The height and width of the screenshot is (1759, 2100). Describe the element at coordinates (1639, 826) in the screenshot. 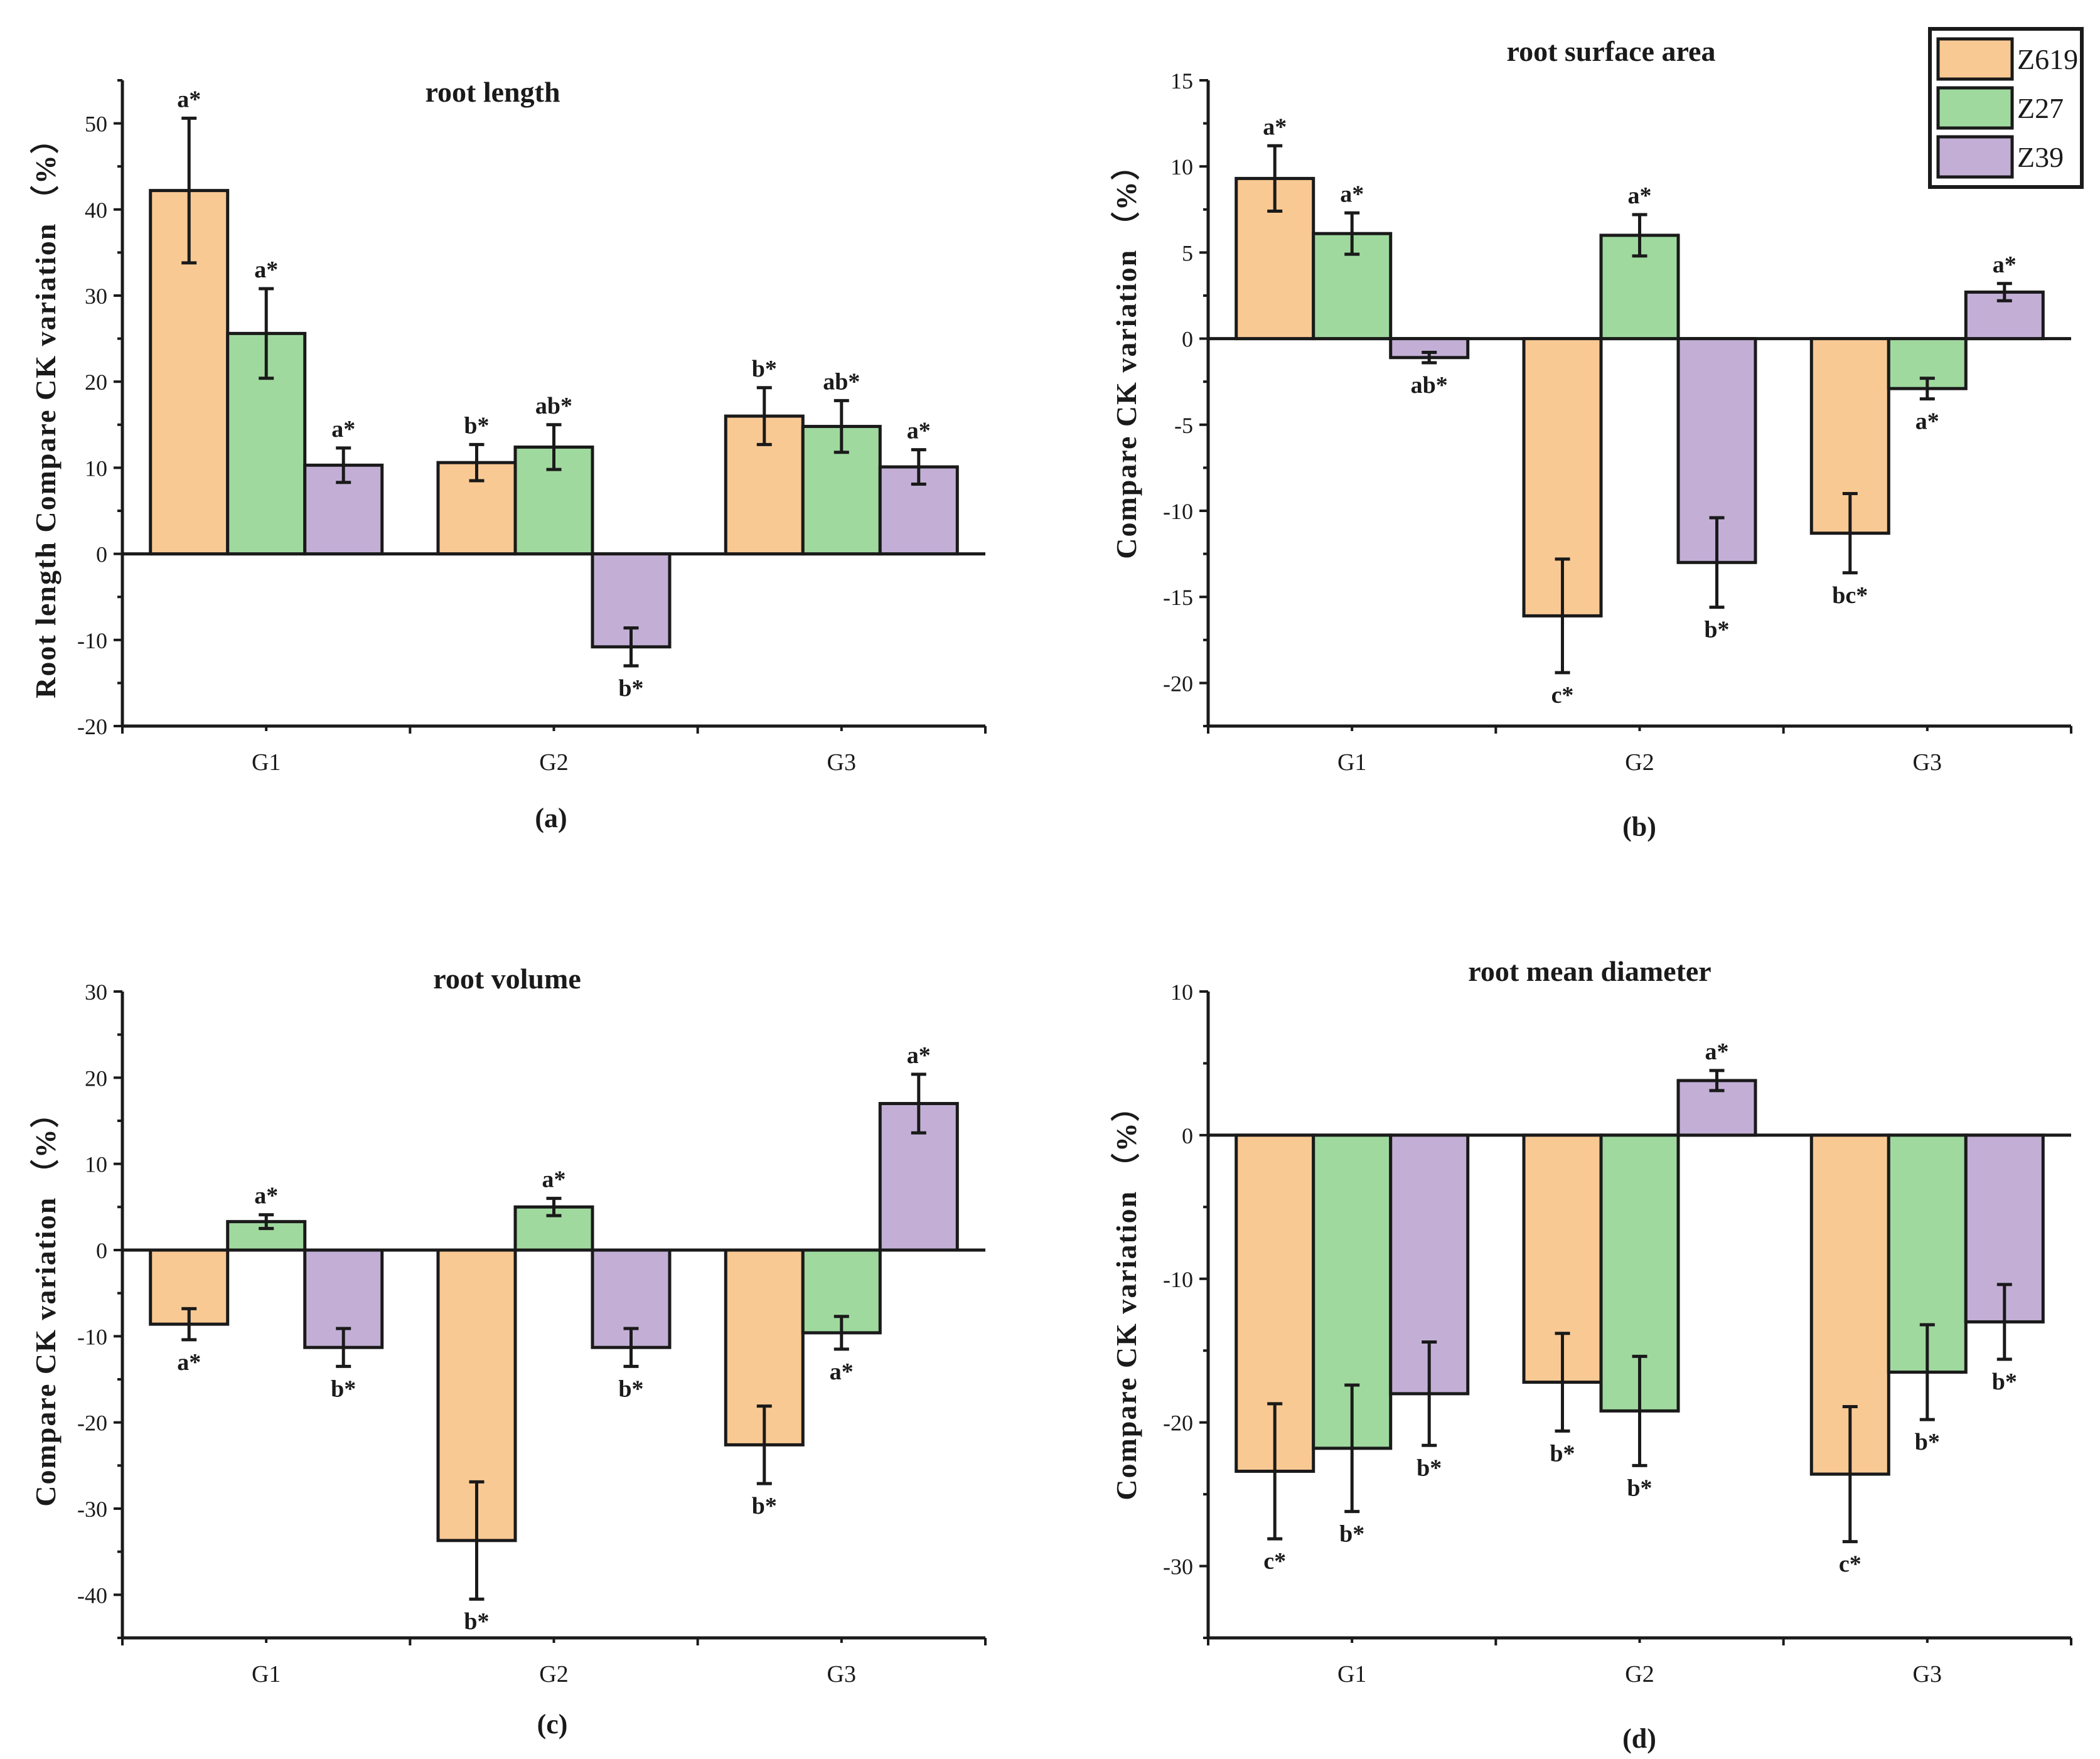

I see `chart-caption: (b)` at that location.